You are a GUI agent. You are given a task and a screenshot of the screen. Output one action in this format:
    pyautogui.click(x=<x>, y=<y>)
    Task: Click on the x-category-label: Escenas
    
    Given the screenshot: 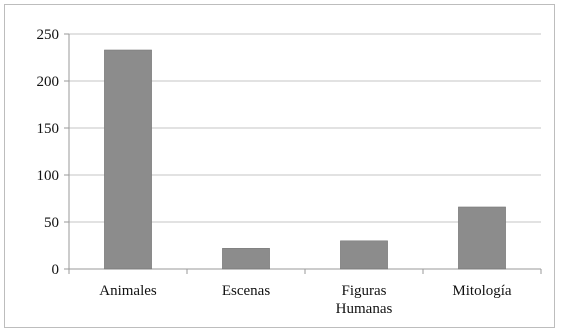 What is the action you would take?
    pyautogui.click(x=246, y=291)
    